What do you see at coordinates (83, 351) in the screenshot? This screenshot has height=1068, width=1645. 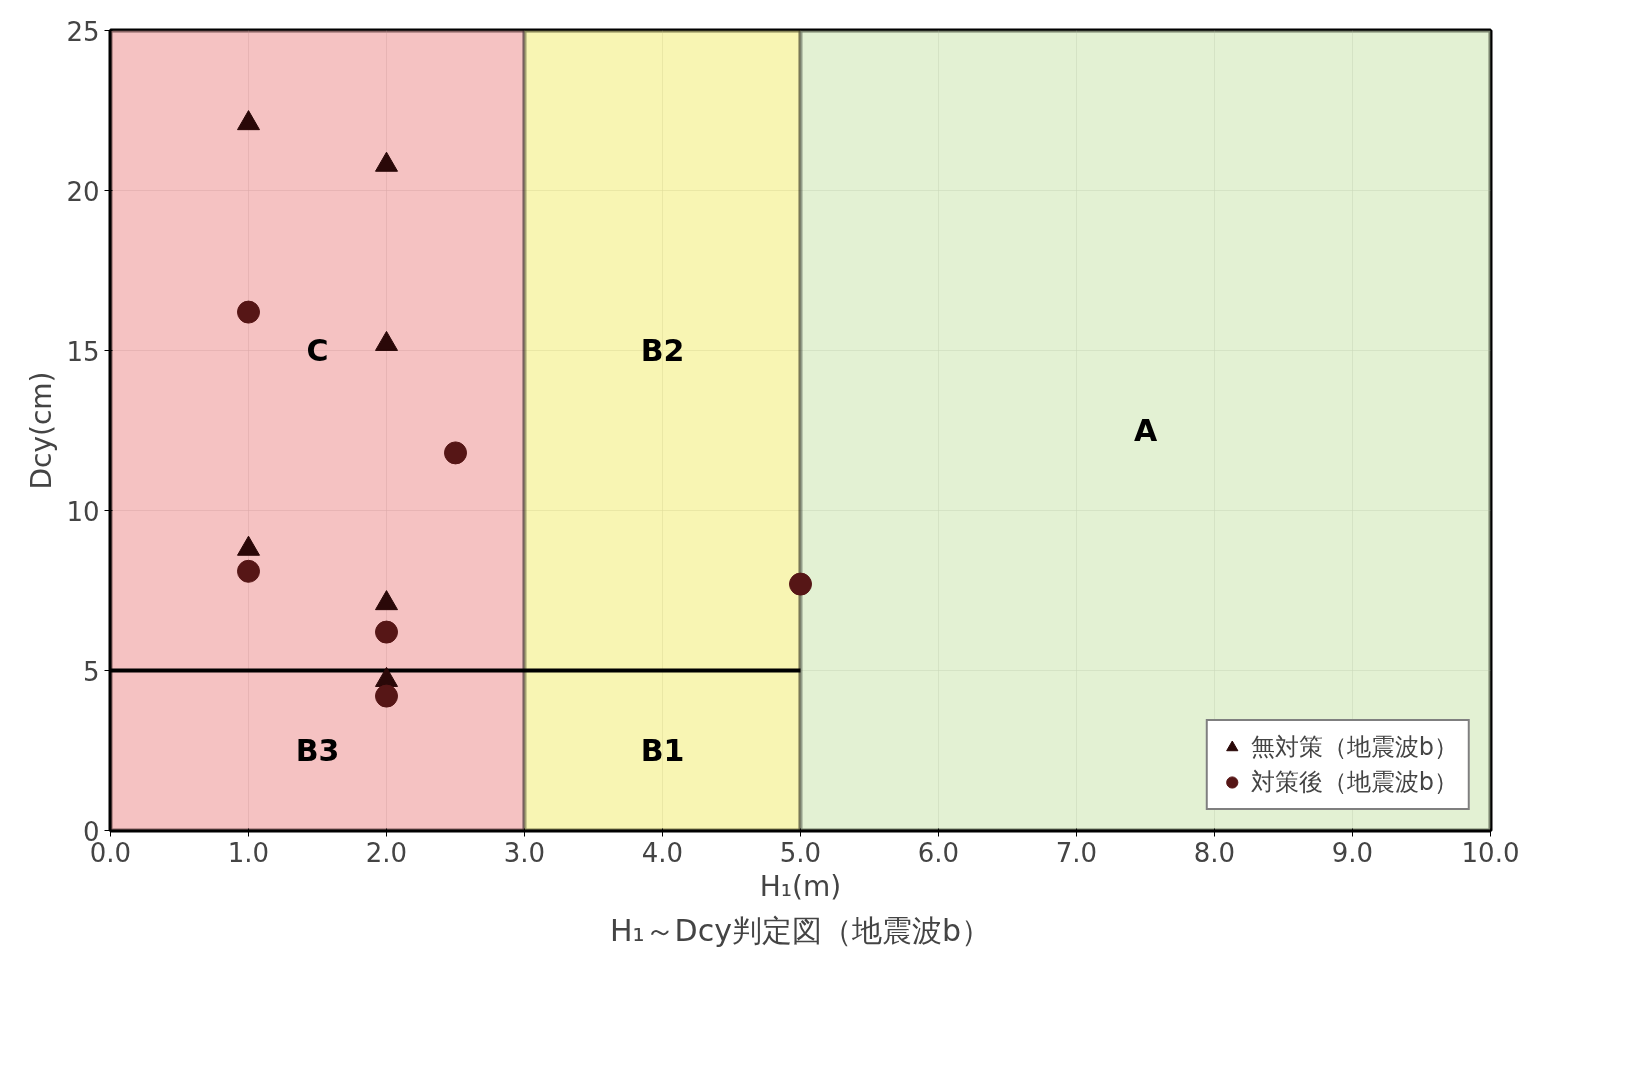 I see `y-tick-label: 15` at bounding box center [83, 351].